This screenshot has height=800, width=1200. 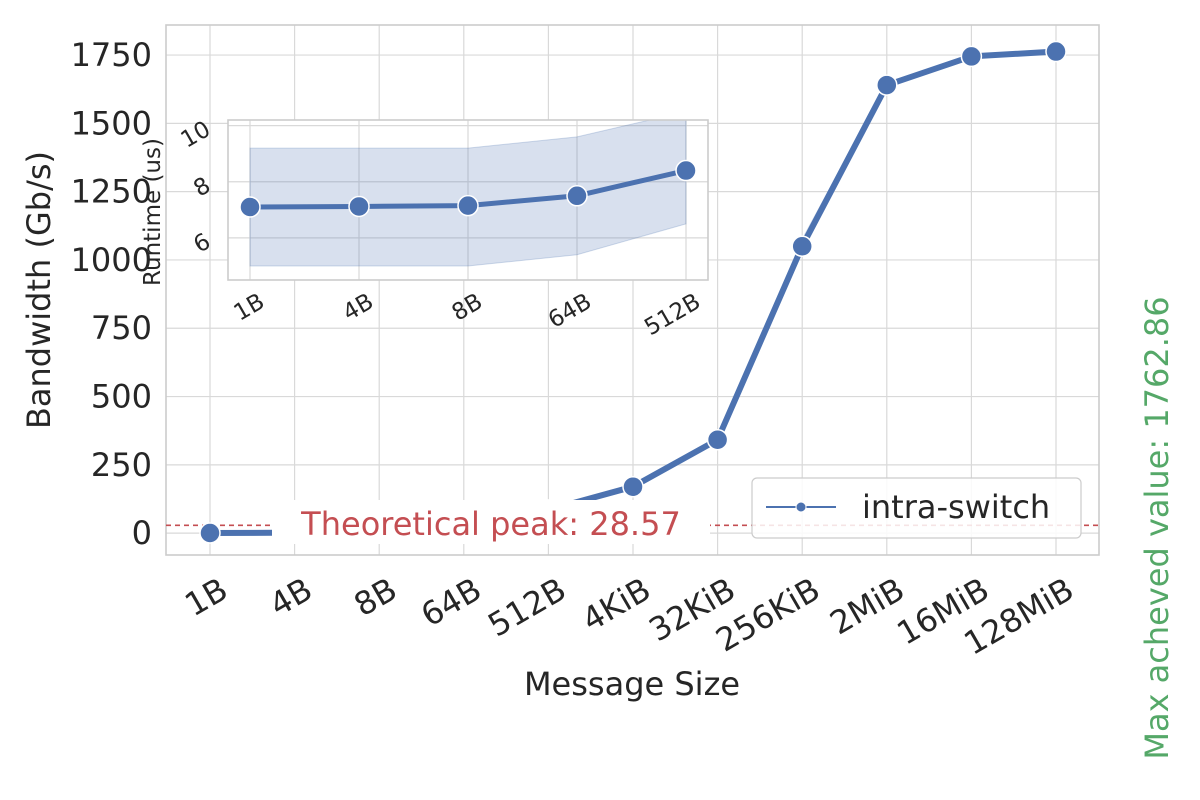 I want to click on inset-frame, so click(x=468, y=200).